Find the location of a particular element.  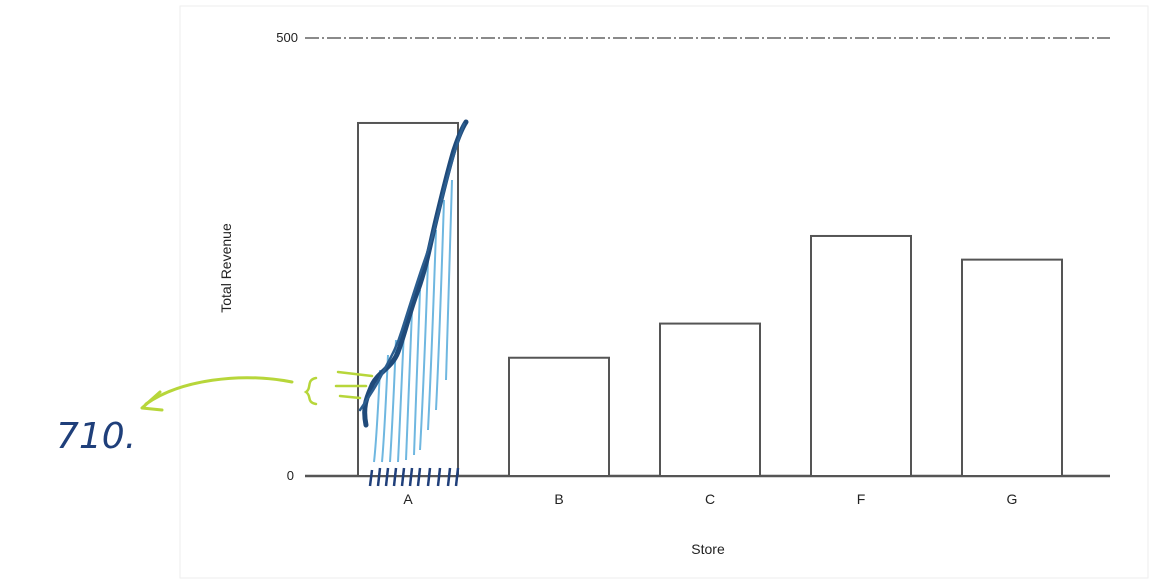

x-tick-label-c: C is located at coordinates (710, 499).